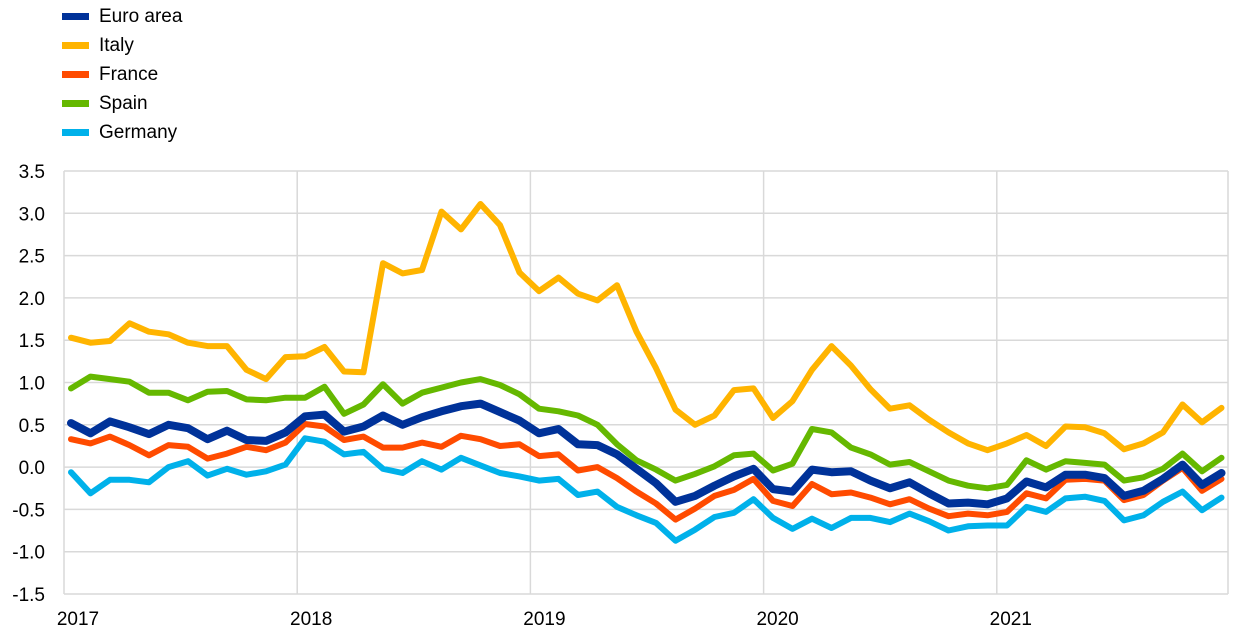  What do you see at coordinates (646, 472) in the screenshot?
I see `series-line-france` at bounding box center [646, 472].